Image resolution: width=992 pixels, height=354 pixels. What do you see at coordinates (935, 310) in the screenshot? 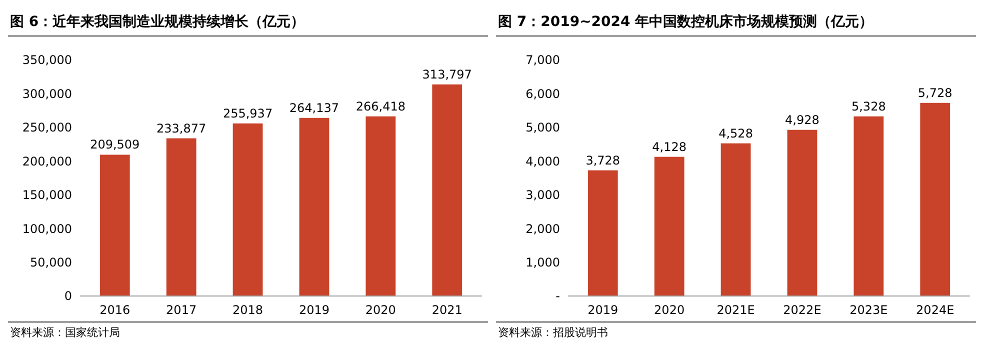
I see `x-tick-label: 2024E` at bounding box center [935, 310].